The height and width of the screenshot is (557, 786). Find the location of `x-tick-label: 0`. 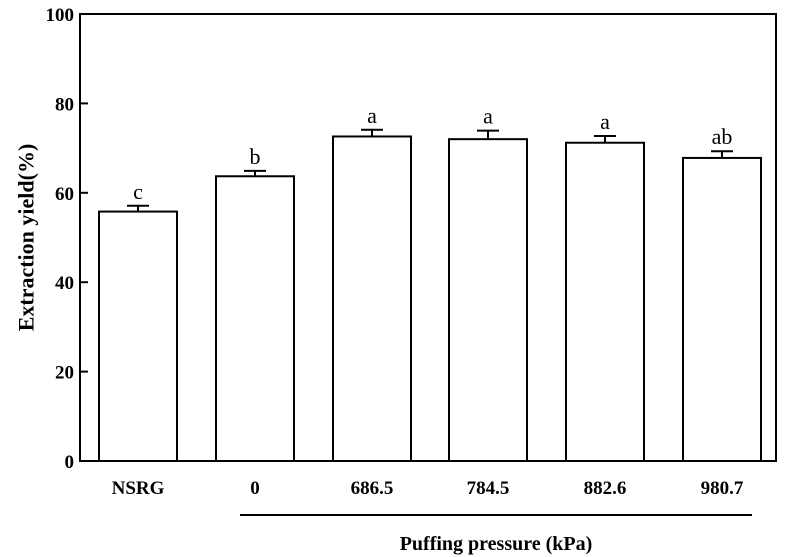

x-tick-label: 0 is located at coordinates (255, 488).